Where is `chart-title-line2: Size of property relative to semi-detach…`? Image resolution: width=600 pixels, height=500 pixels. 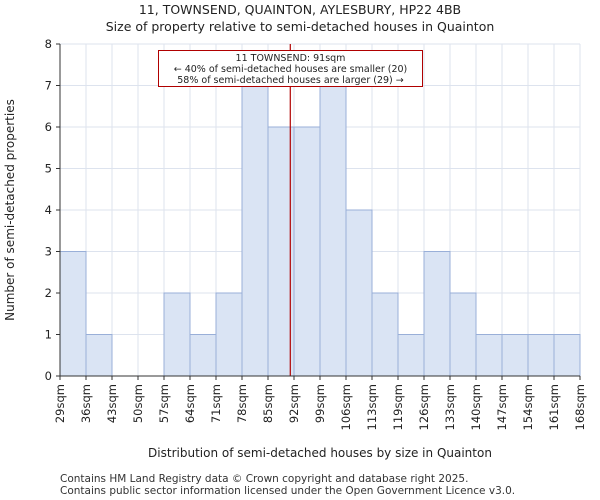 chart-title-line2: Size of property relative to semi-detach… is located at coordinates (300, 26).